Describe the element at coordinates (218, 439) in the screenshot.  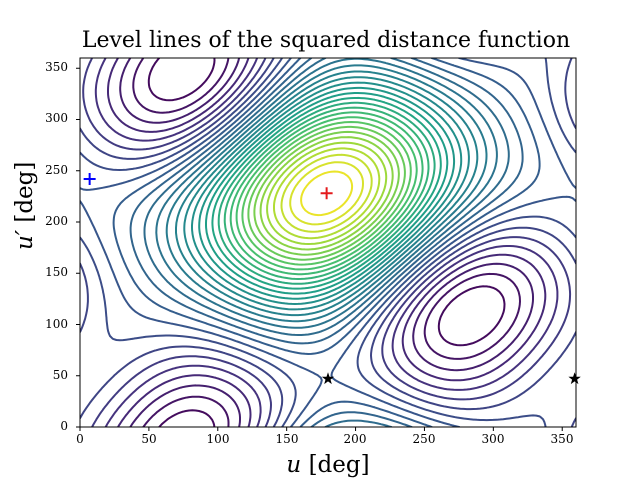
I see `x-tick-label: 100` at that location.